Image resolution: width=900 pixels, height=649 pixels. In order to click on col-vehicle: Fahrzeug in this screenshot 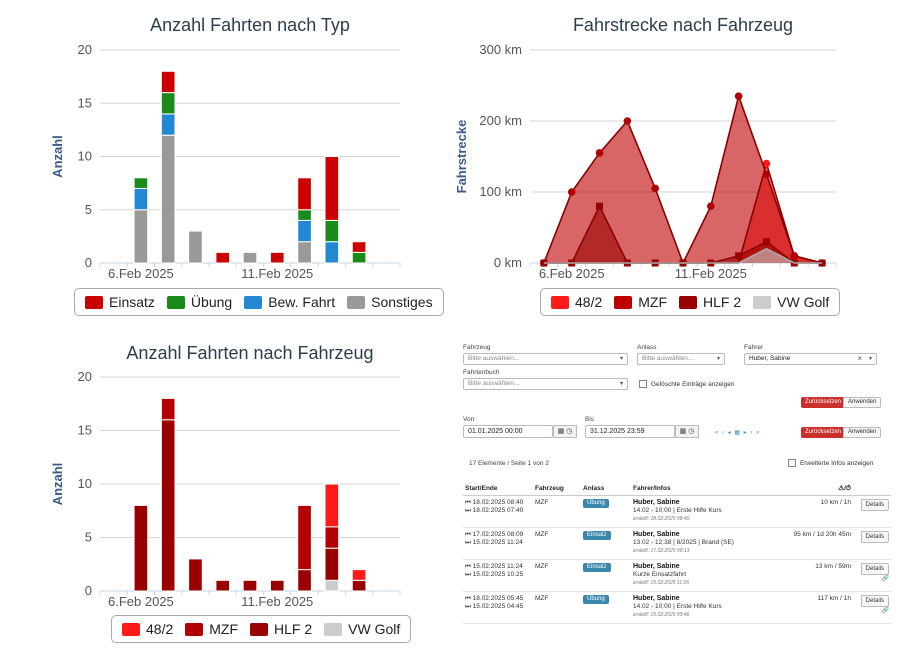, I will do `click(557, 489)`.